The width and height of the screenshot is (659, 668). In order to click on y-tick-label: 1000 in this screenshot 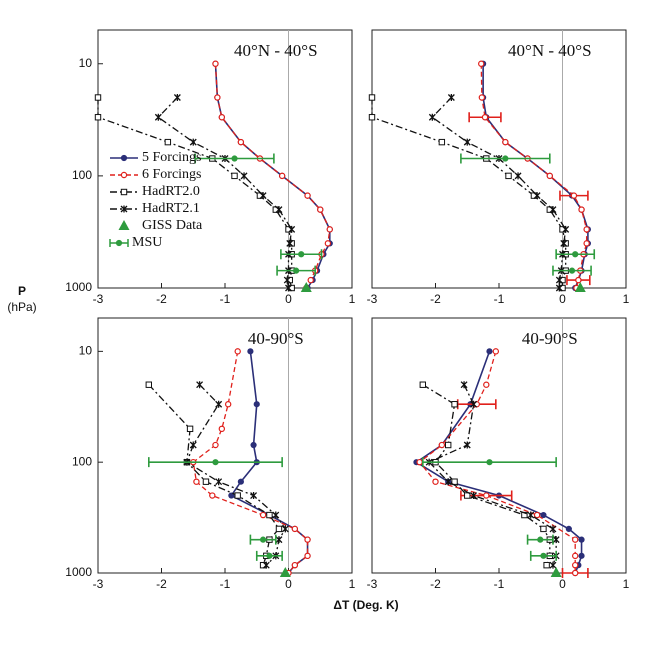, I will do `click(78, 572)`.